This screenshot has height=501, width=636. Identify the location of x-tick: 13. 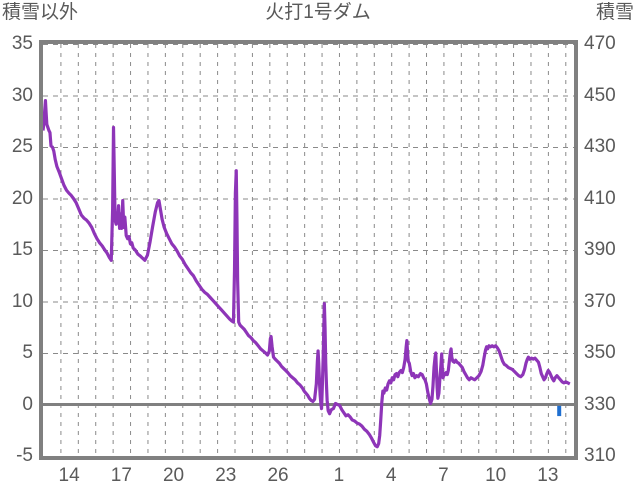
(548, 475).